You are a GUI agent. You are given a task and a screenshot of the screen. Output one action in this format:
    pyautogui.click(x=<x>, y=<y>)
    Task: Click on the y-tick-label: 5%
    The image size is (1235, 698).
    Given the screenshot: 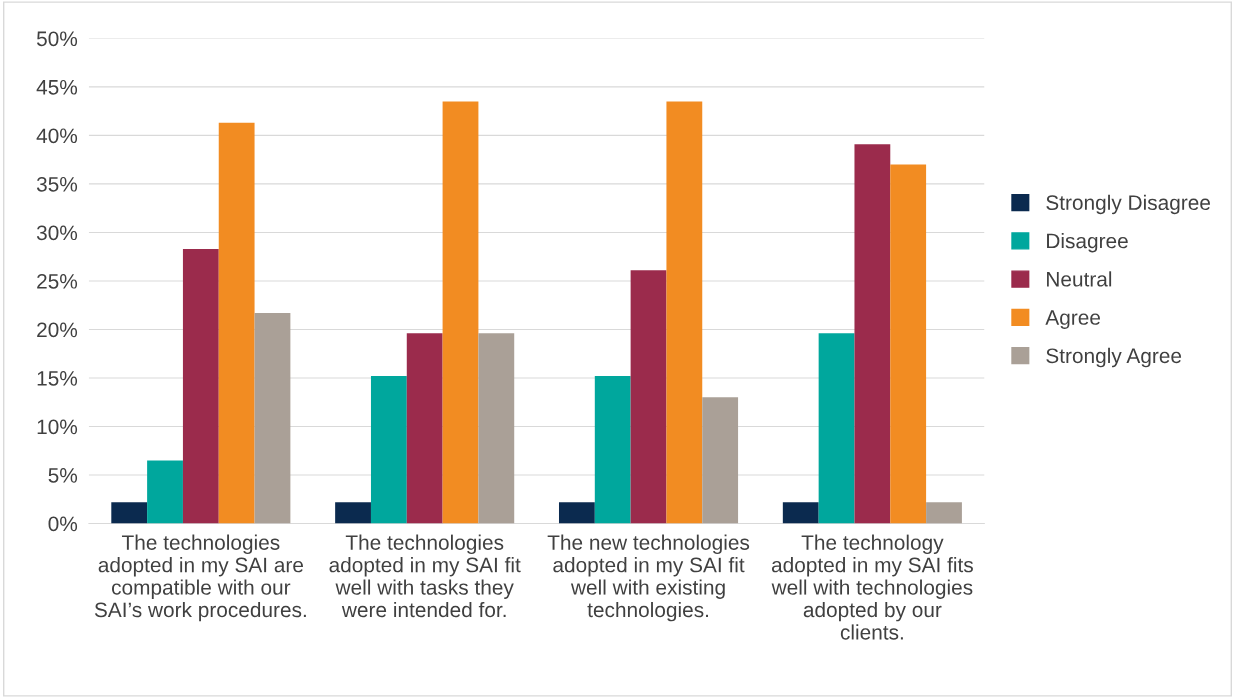 What is the action you would take?
    pyautogui.click(x=63, y=475)
    